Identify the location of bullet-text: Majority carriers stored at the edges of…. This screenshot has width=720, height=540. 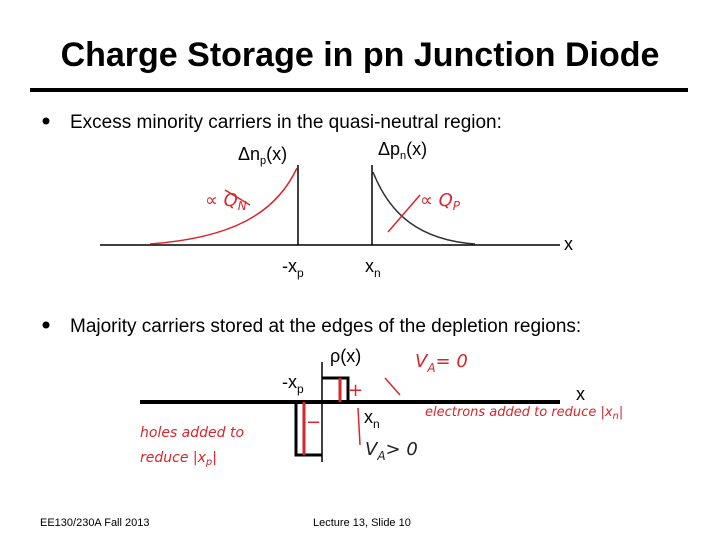
(325, 326).